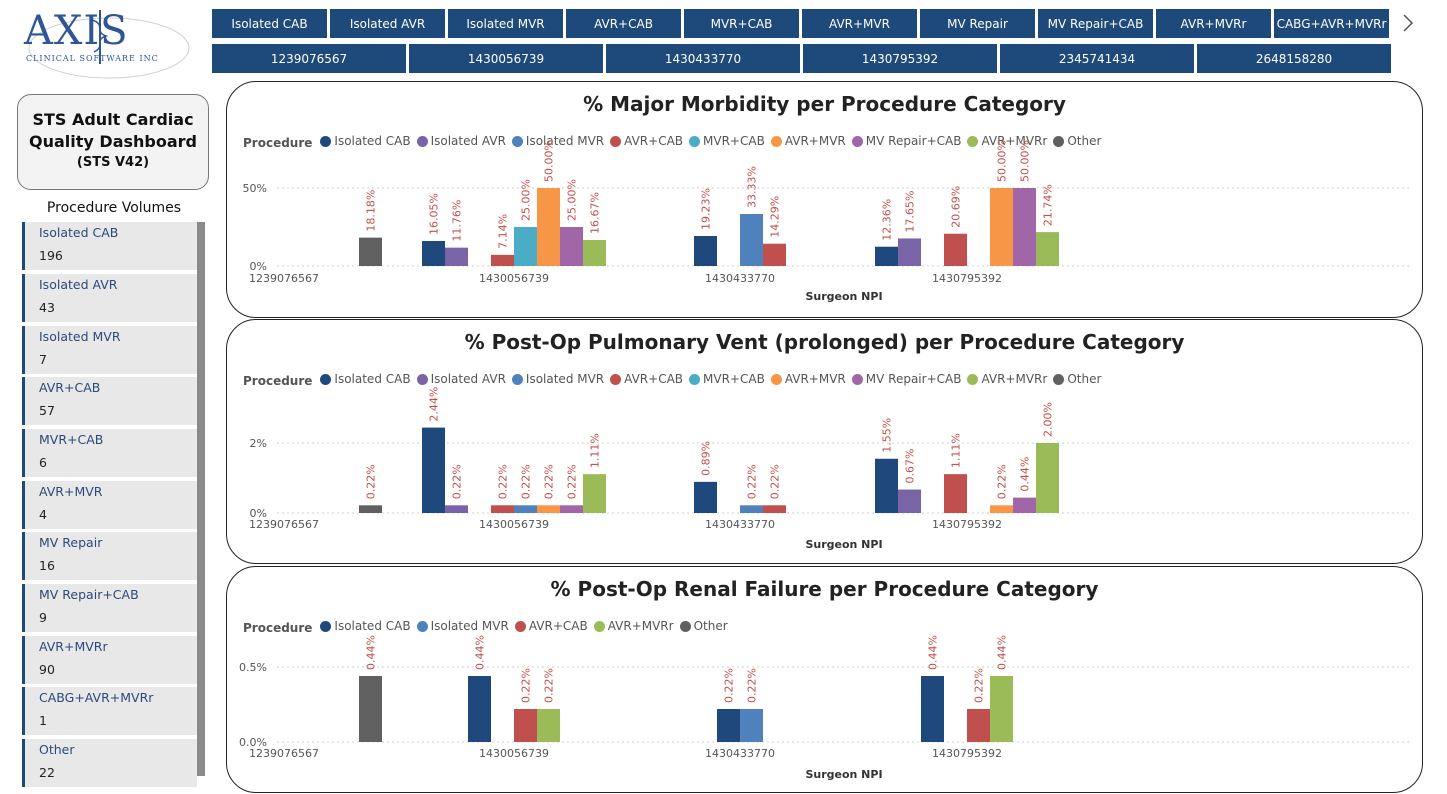 This screenshot has height=794, width=1447. Describe the element at coordinates (1097, 58) in the screenshot. I see `filter-npi-5: 2345741434` at that location.